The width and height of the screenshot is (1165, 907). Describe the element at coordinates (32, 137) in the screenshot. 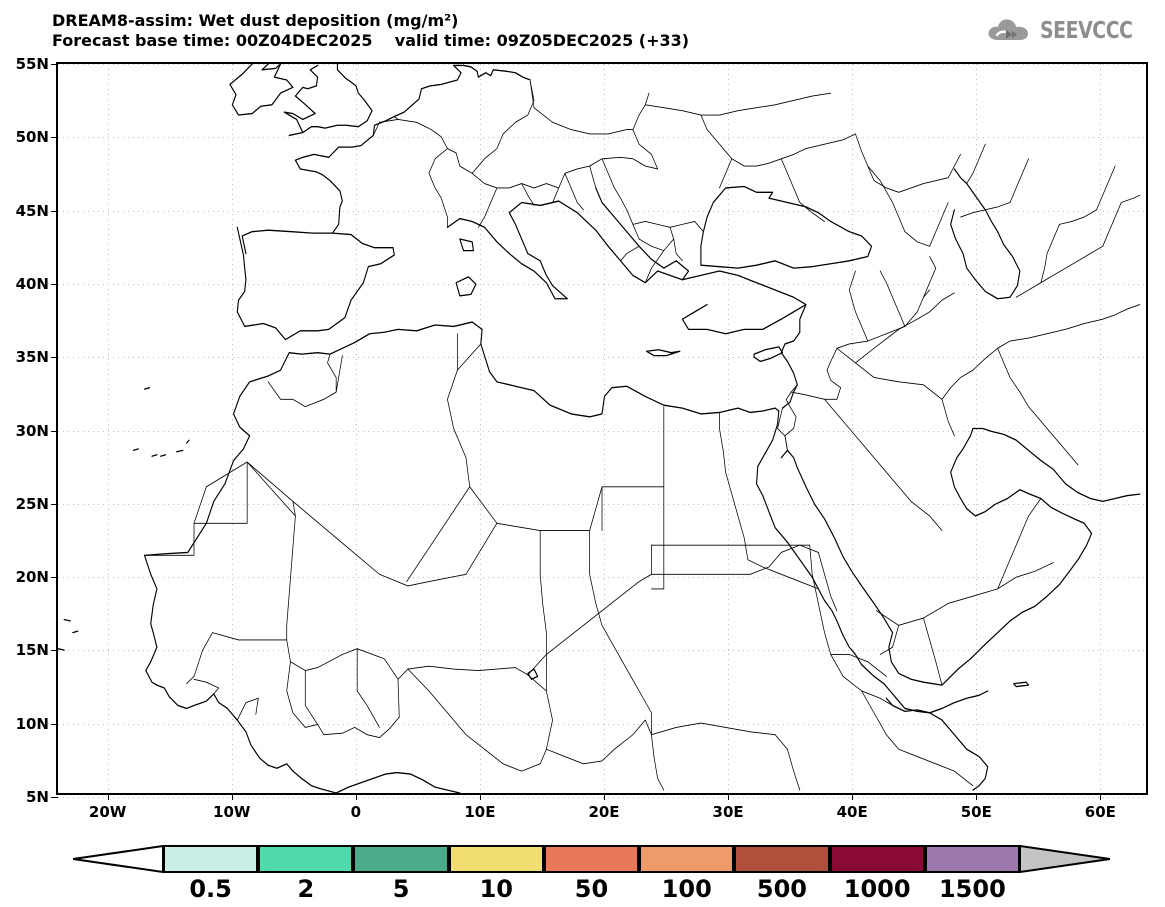

I see `y-tick-label: 50N` at that location.